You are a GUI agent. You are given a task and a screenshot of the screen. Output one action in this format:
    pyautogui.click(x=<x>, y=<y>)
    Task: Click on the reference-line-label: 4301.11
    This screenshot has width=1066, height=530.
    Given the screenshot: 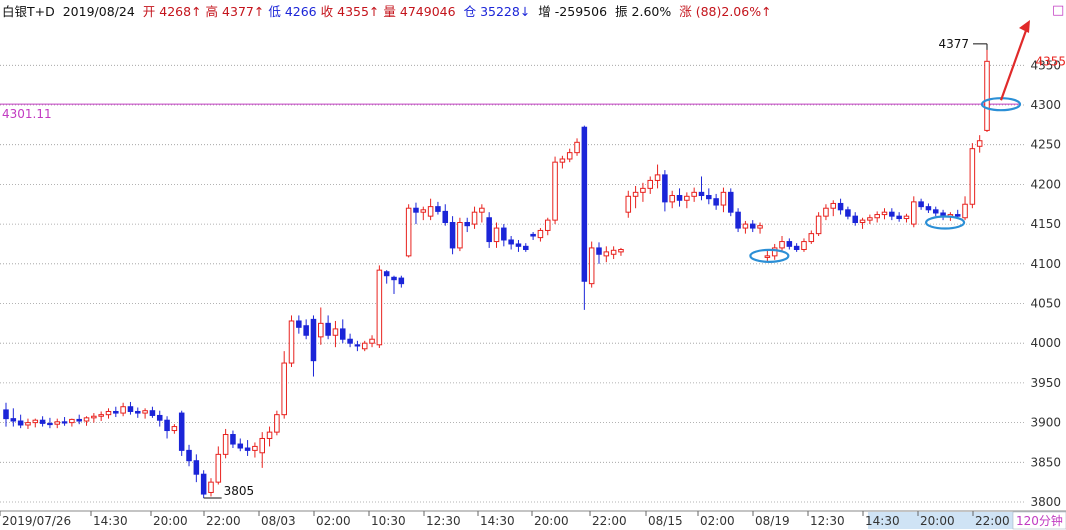 What is the action you would take?
    pyautogui.click(x=27, y=114)
    